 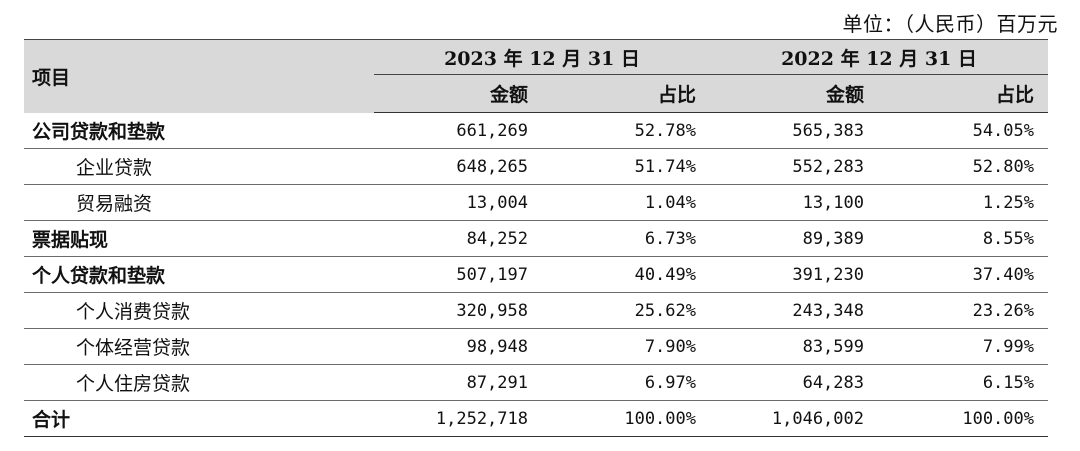 I want to click on row-label: 合计, so click(x=199, y=418).